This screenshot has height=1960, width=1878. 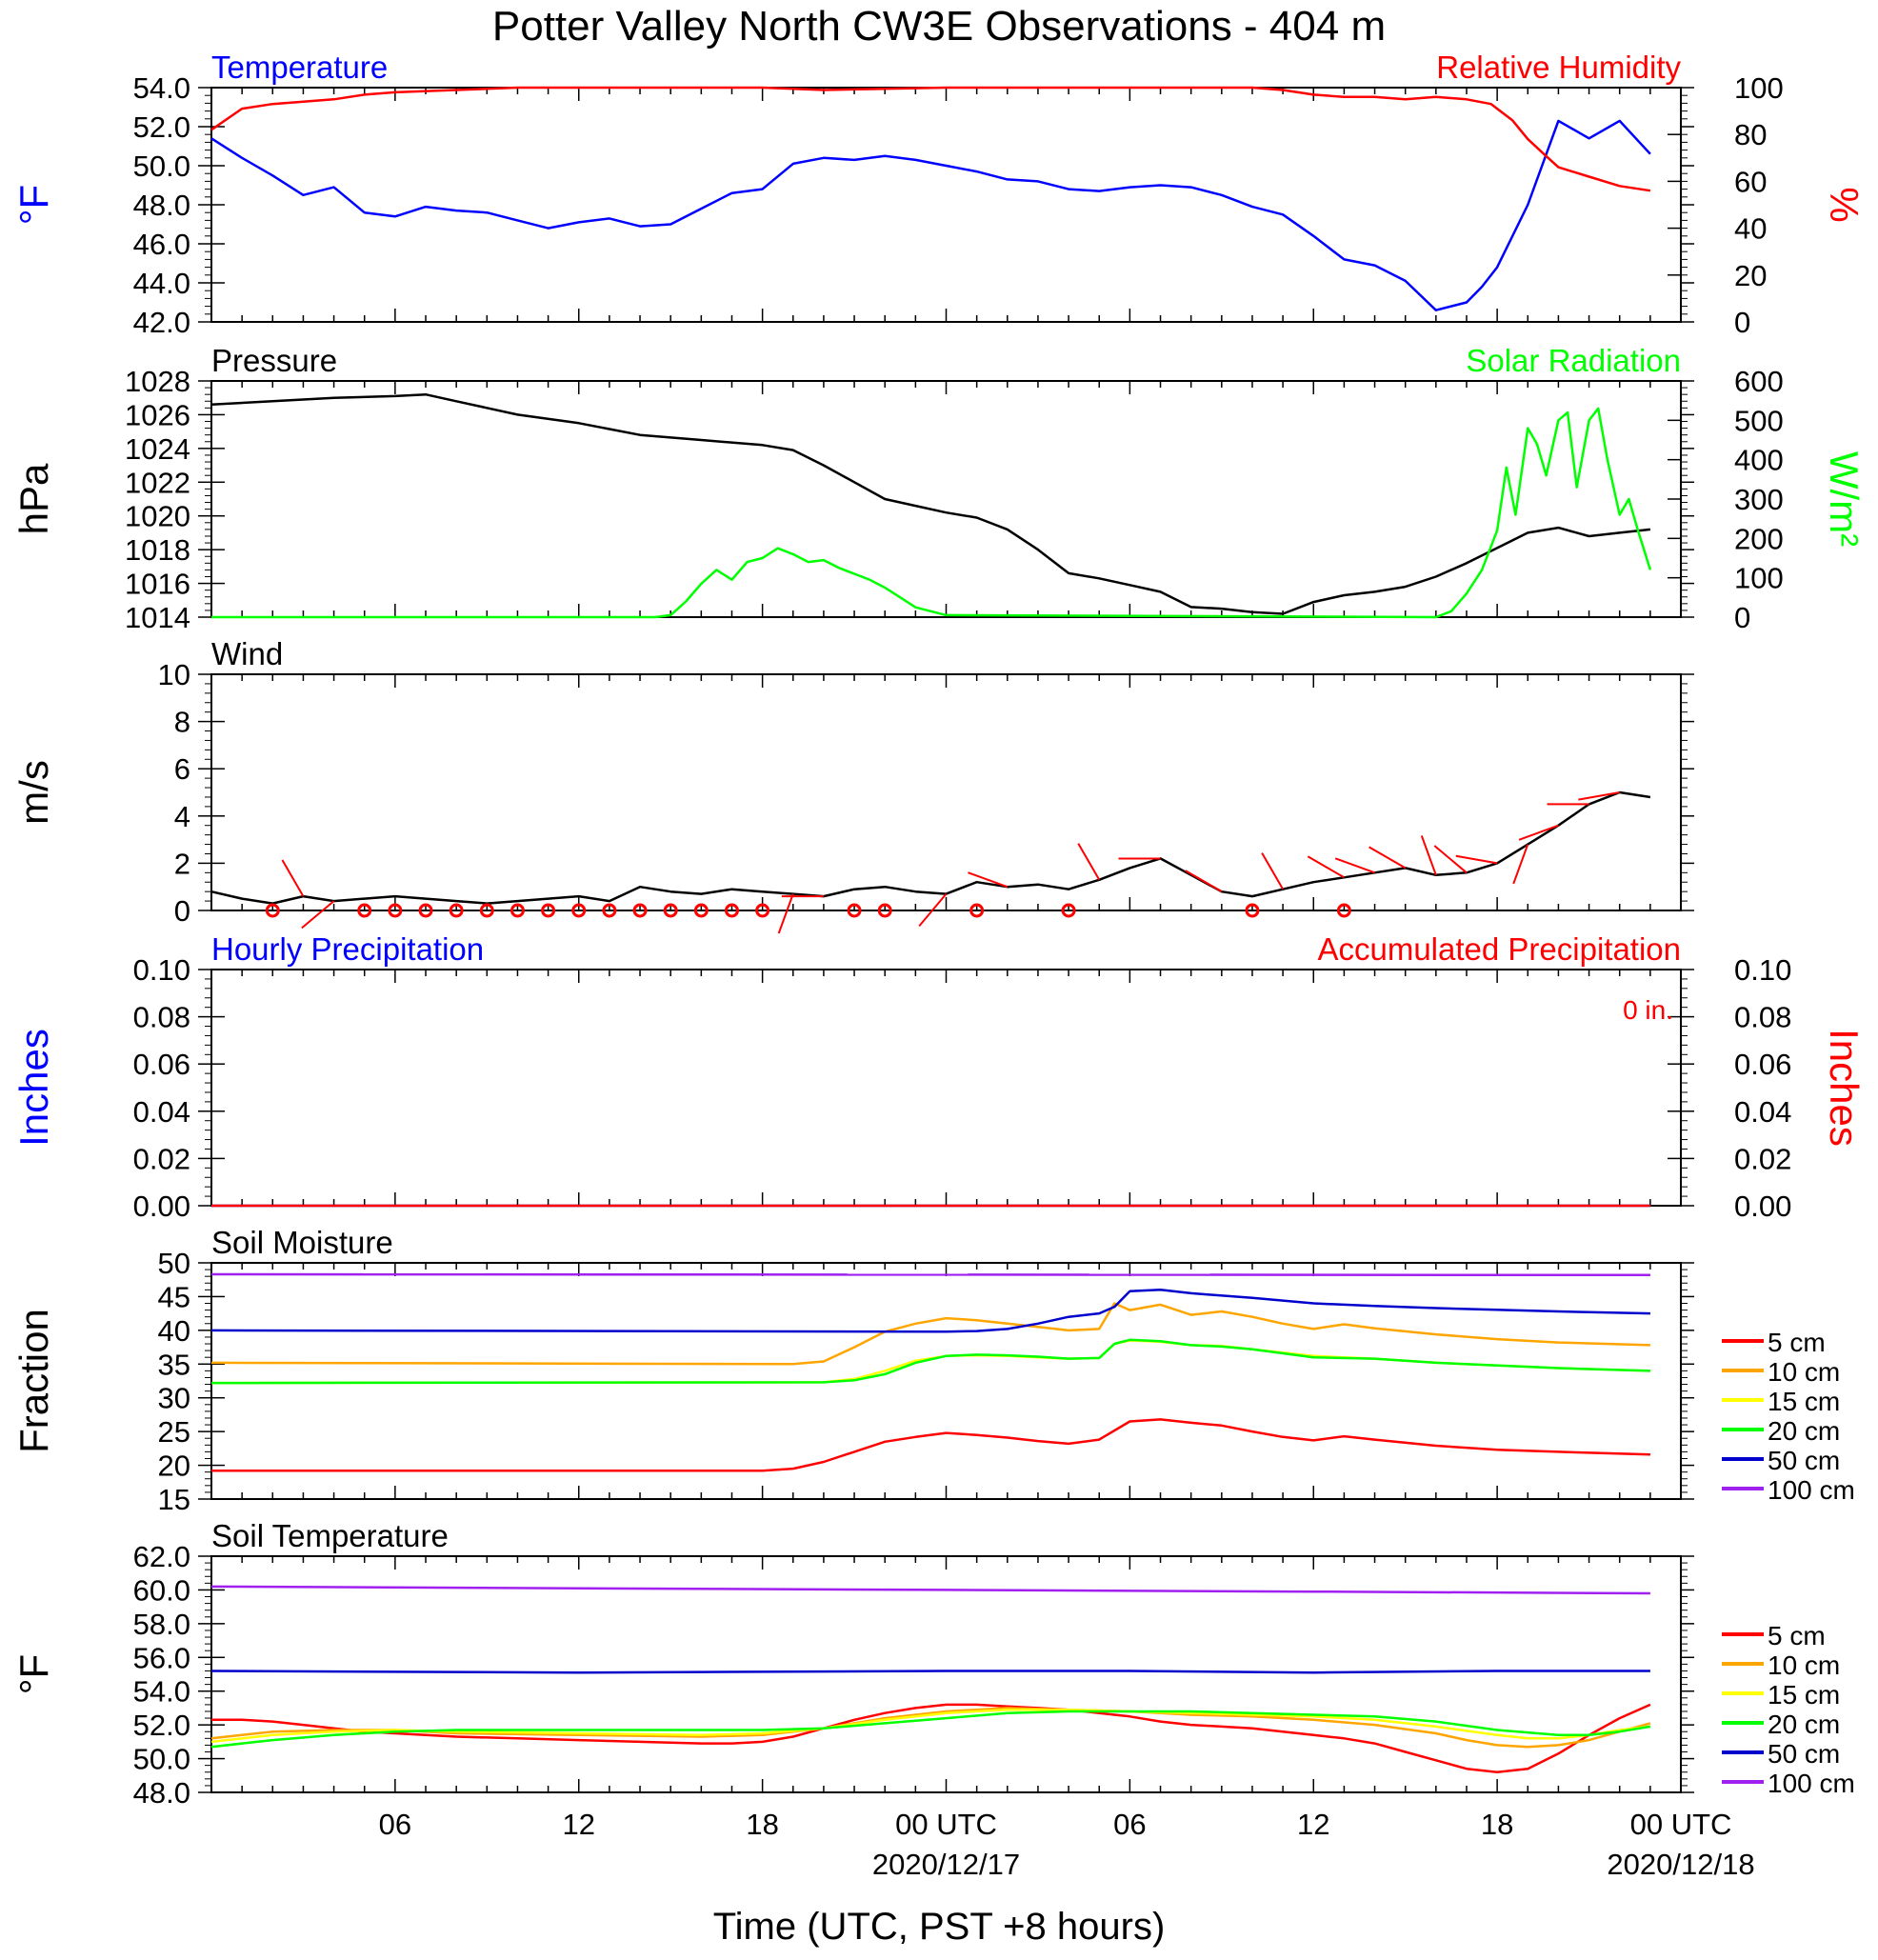 I want to click on x-date-label: 2020/12/17, so click(x=946, y=1864).